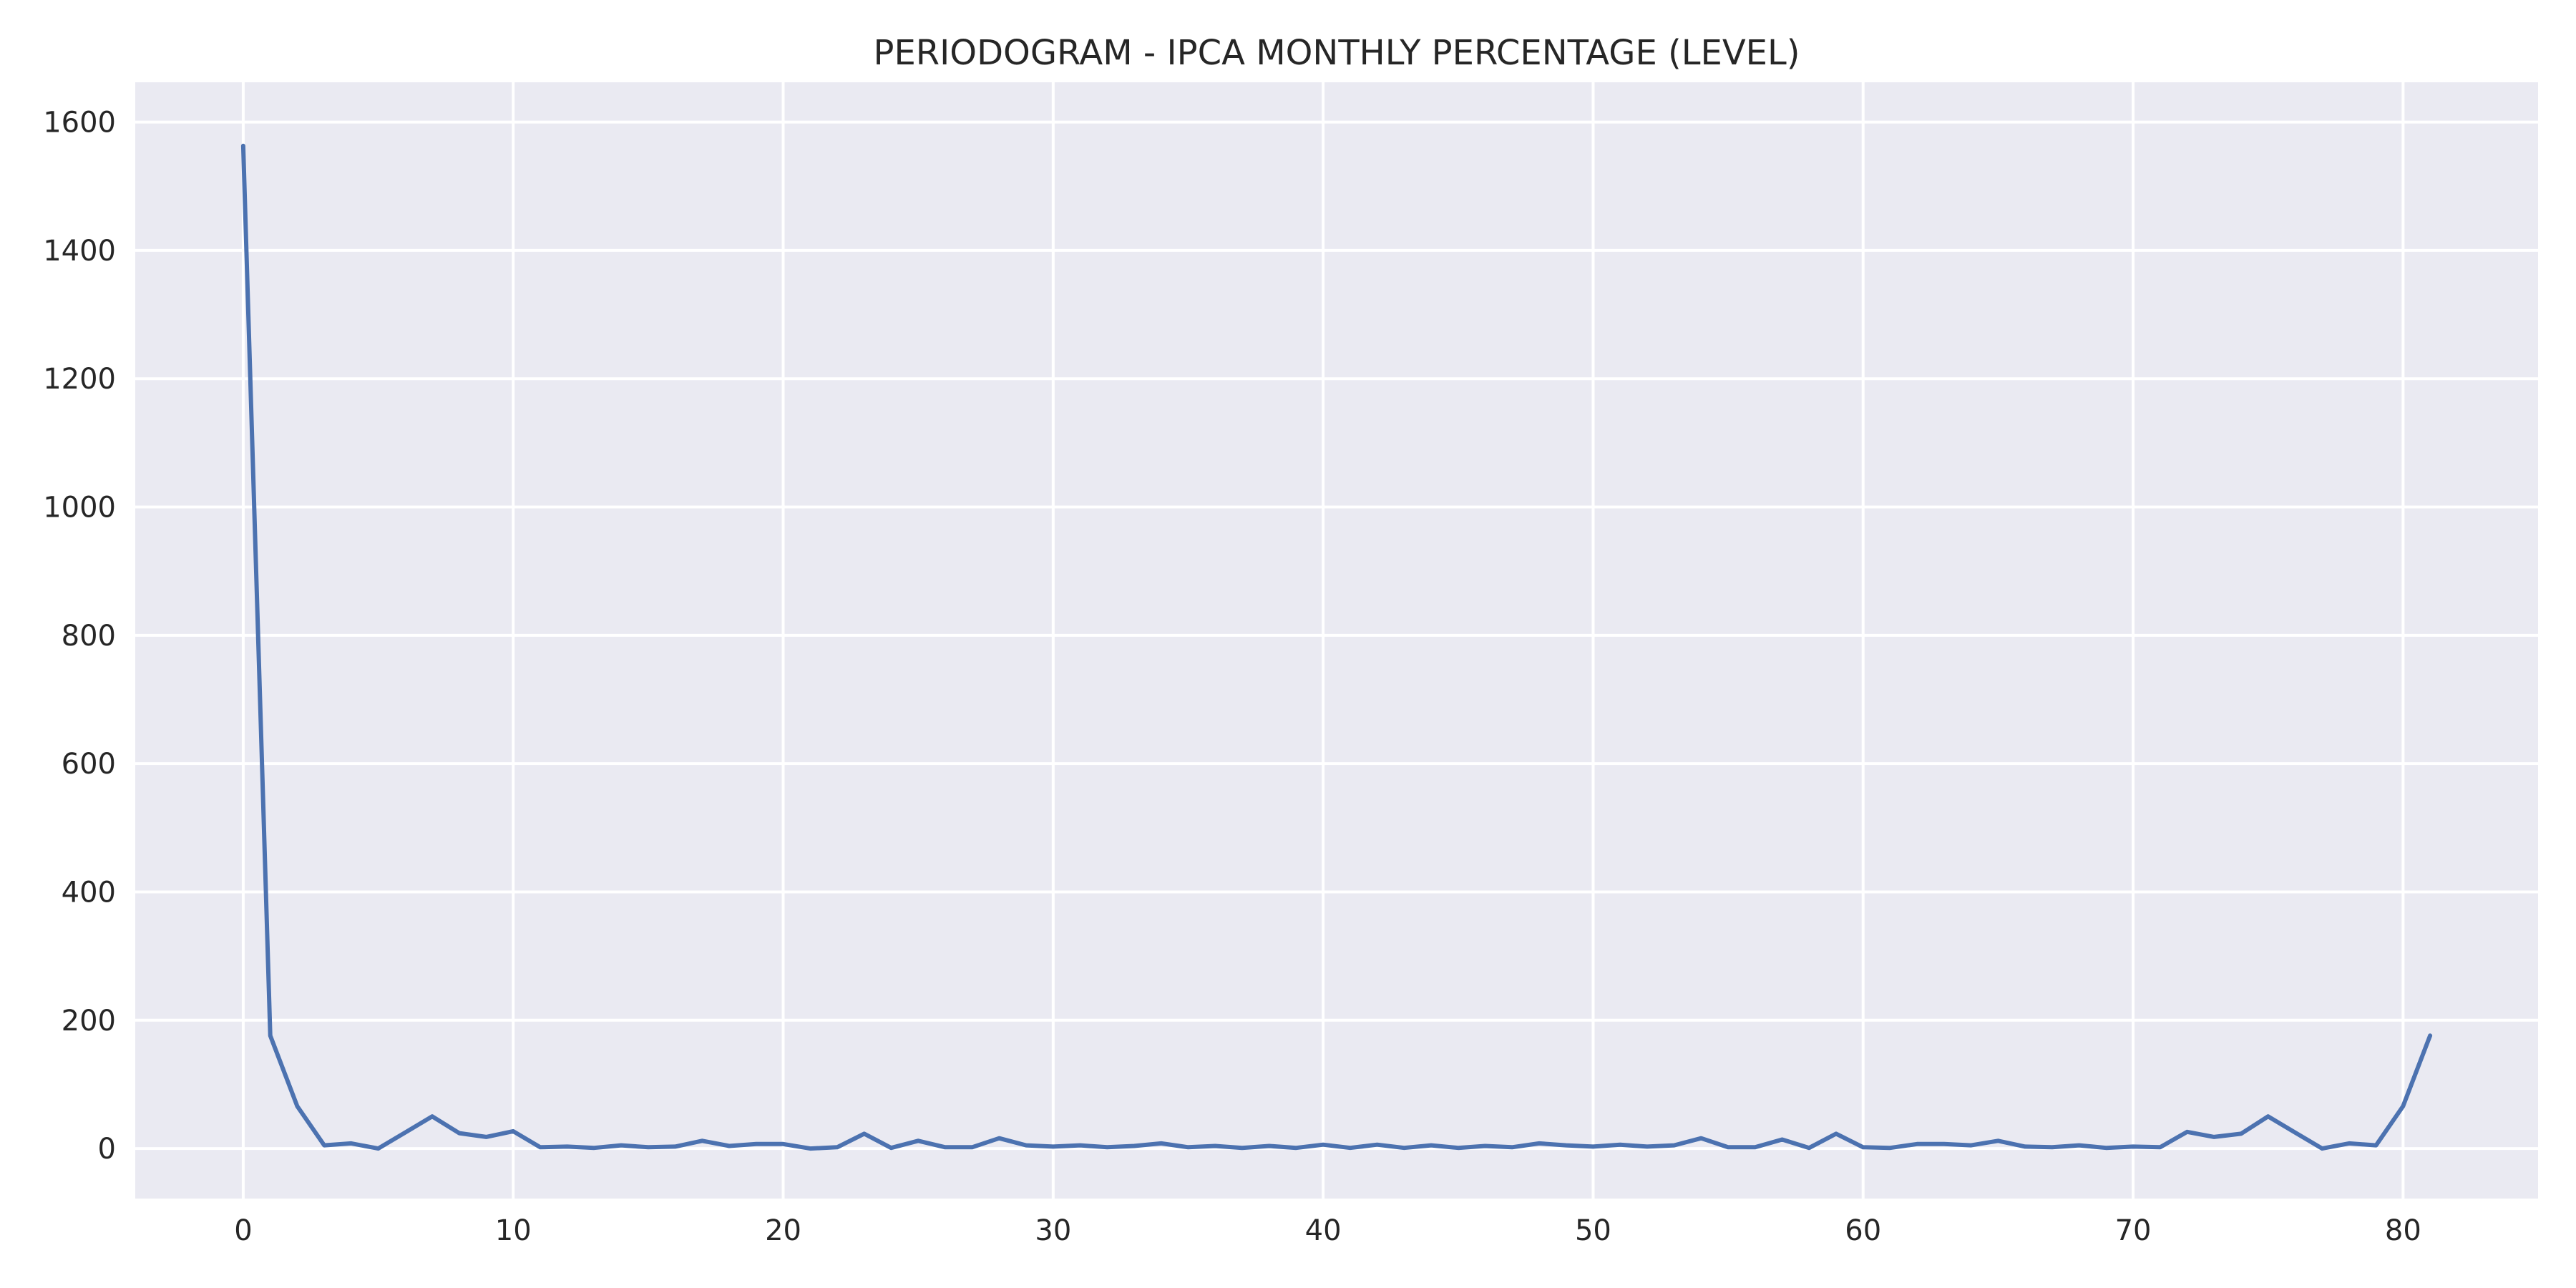  Describe the element at coordinates (89, 636) in the screenshot. I see `y-tick-label: 800` at that location.